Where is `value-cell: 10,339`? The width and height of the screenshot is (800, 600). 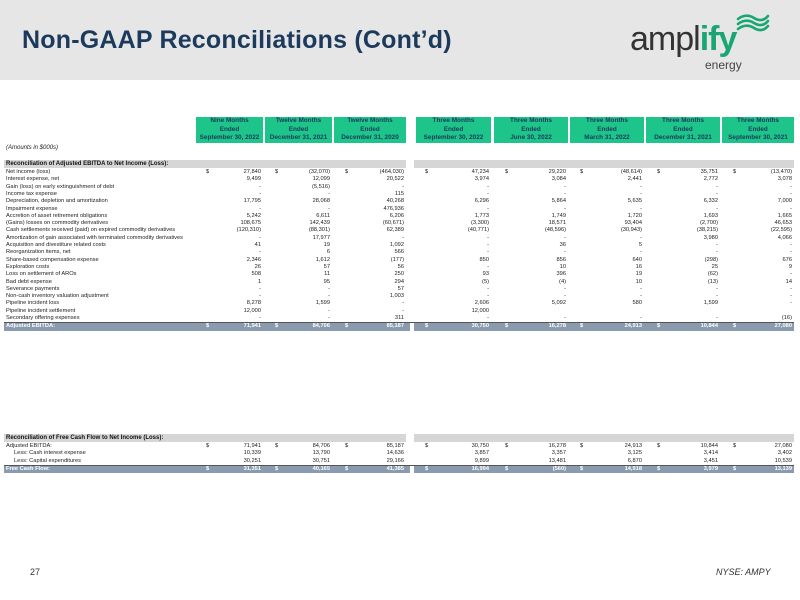 value-cell: 10,339 is located at coordinates (252, 453).